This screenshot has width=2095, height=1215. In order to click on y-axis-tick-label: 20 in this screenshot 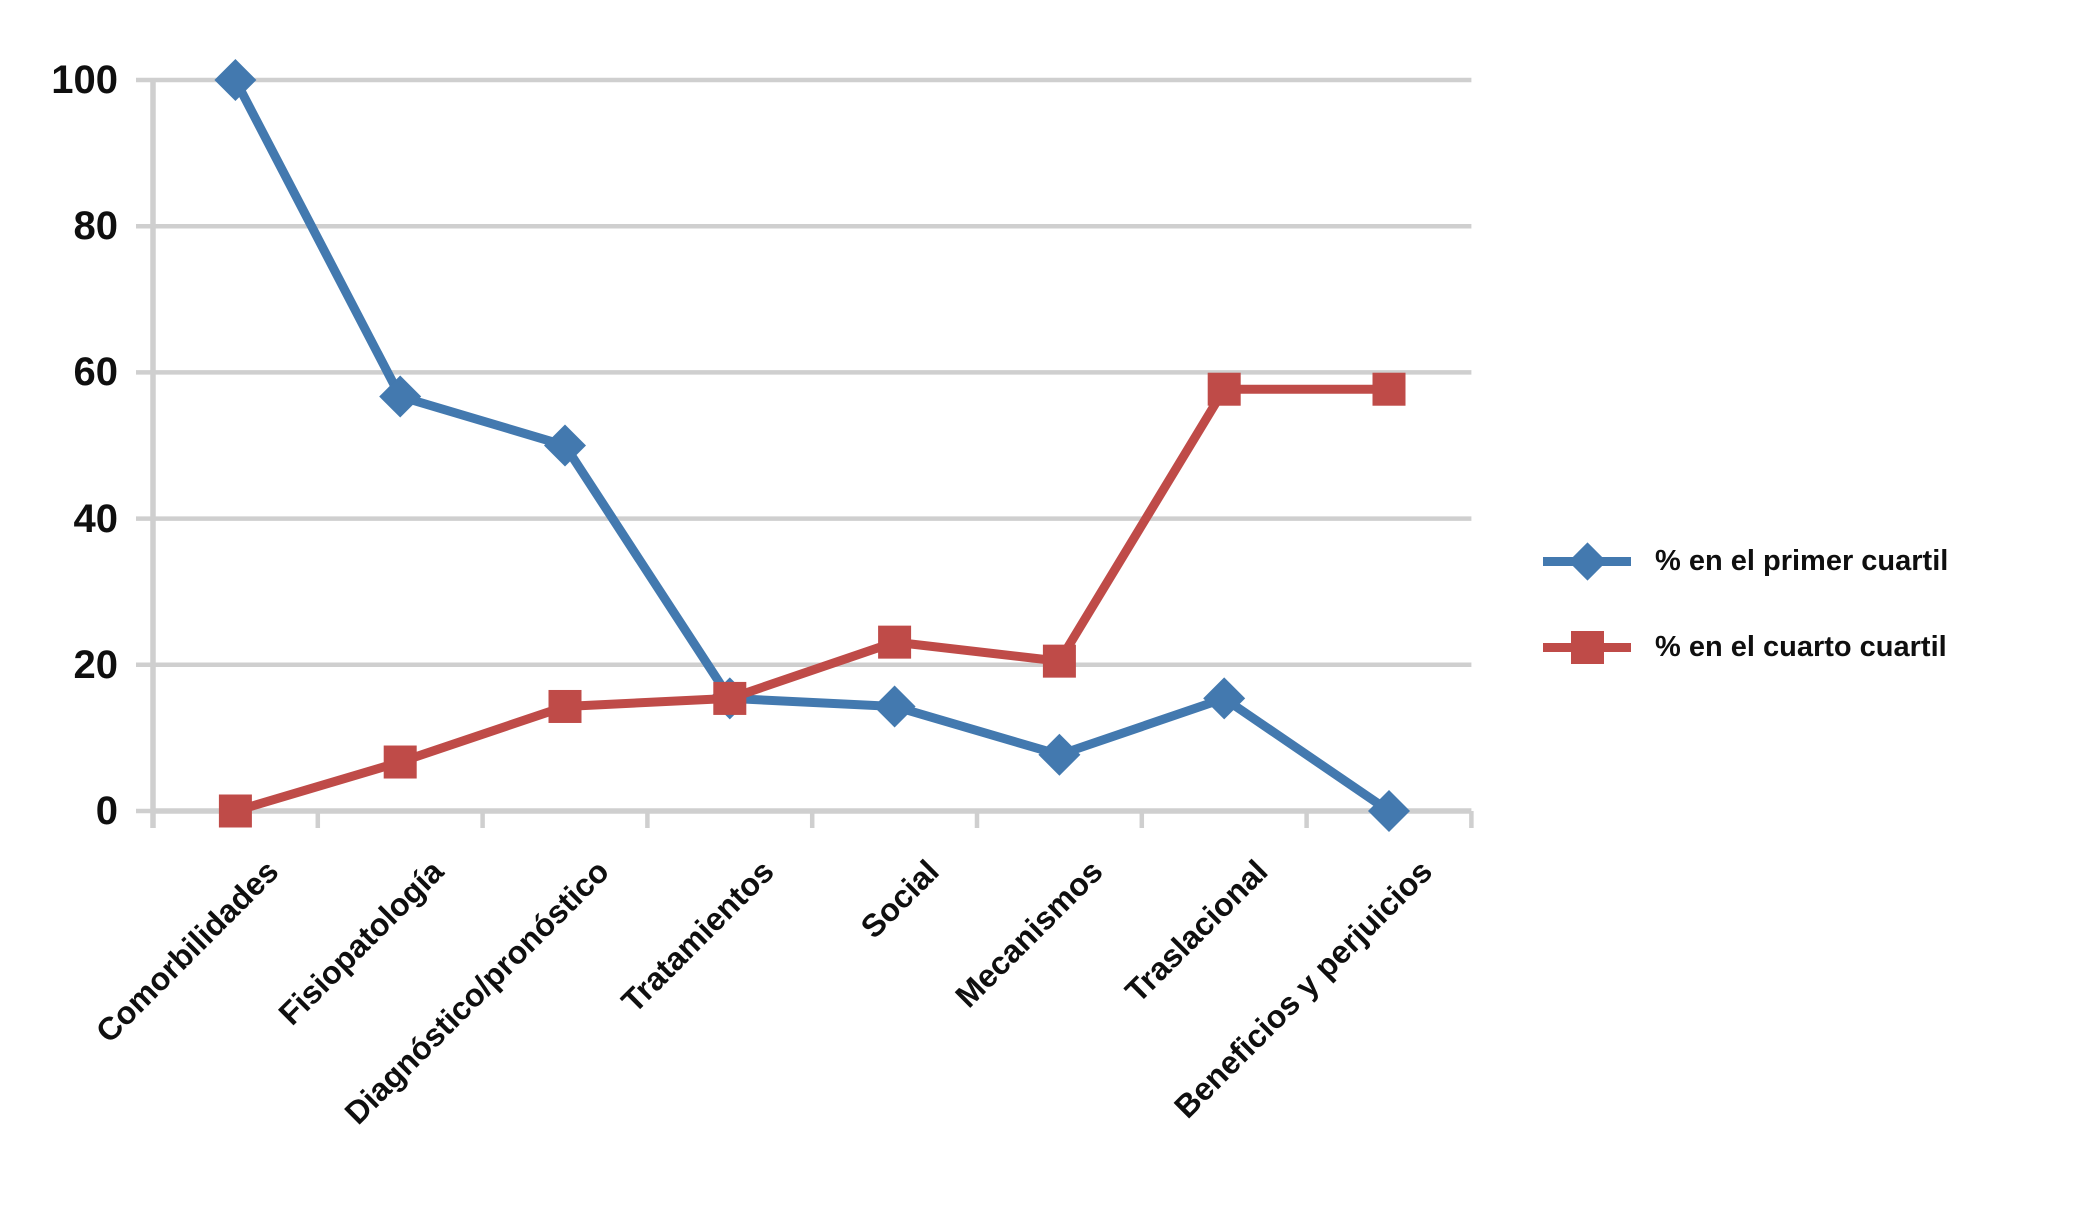, I will do `click(96, 665)`.